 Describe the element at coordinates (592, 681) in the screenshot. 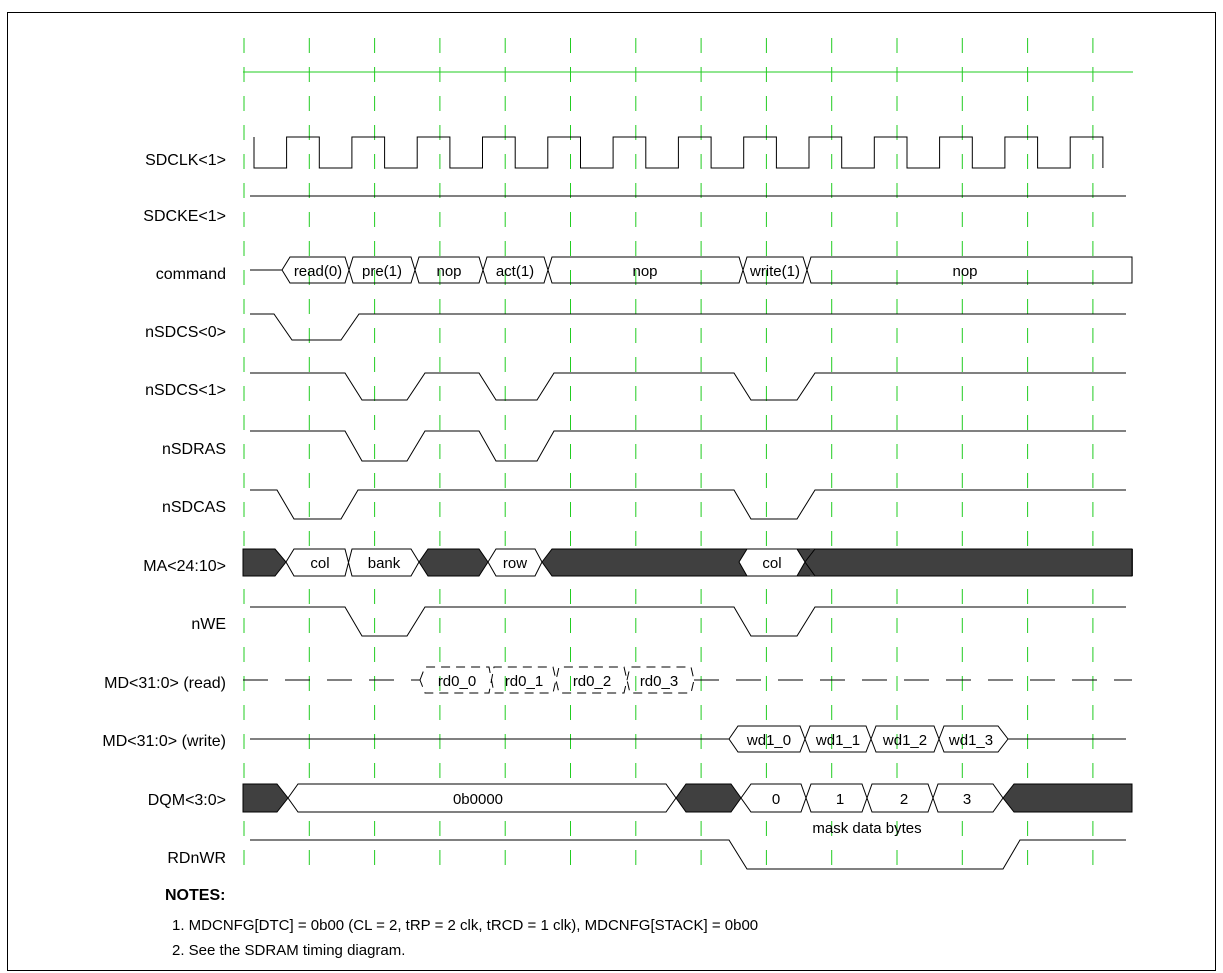

I see `mdread-seg-2: rd0_2` at that location.